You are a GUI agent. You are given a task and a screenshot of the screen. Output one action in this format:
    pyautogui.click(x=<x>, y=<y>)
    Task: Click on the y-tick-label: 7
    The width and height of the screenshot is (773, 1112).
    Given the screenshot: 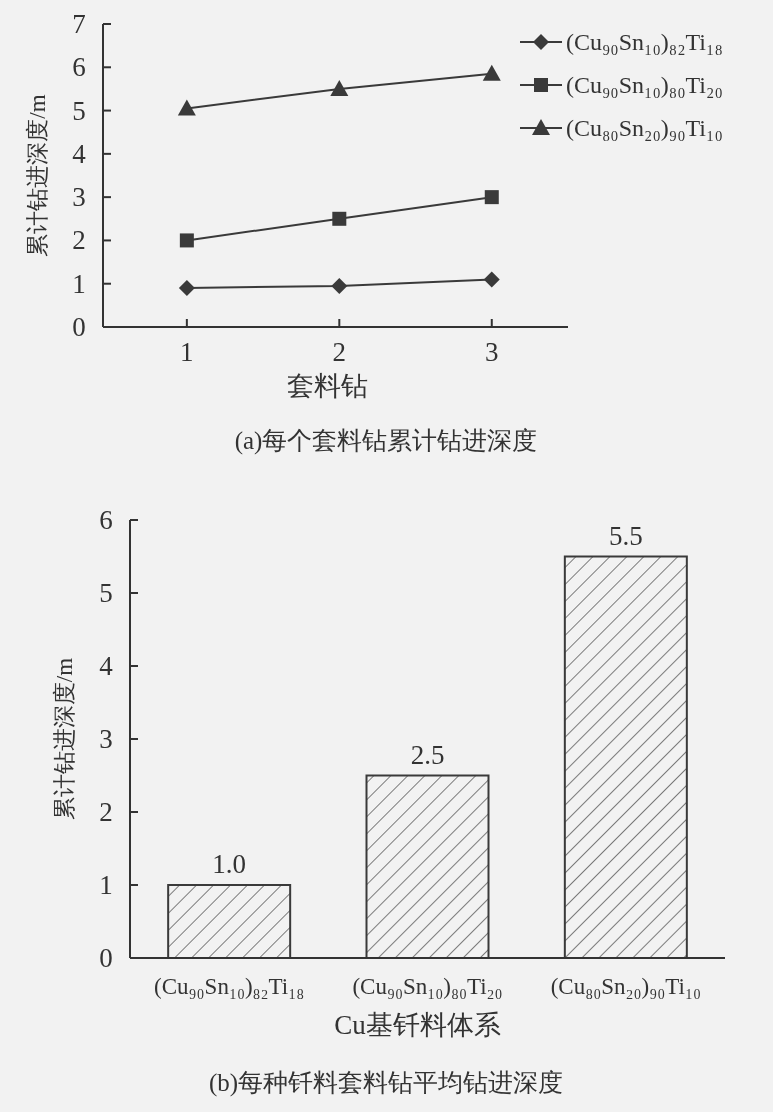 What is the action you would take?
    pyautogui.click(x=79, y=24)
    